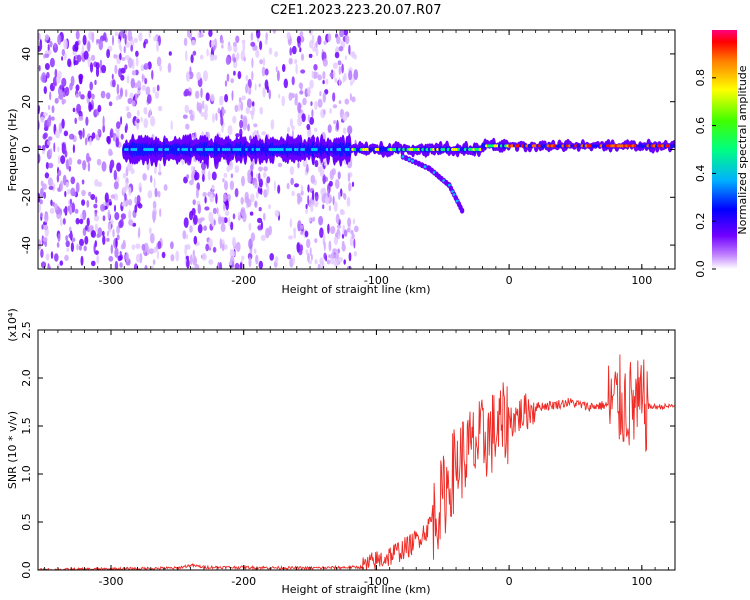 This screenshot has width=750, height=600. I want to click on colorbar-tick-label: 0.4, so click(700, 174).